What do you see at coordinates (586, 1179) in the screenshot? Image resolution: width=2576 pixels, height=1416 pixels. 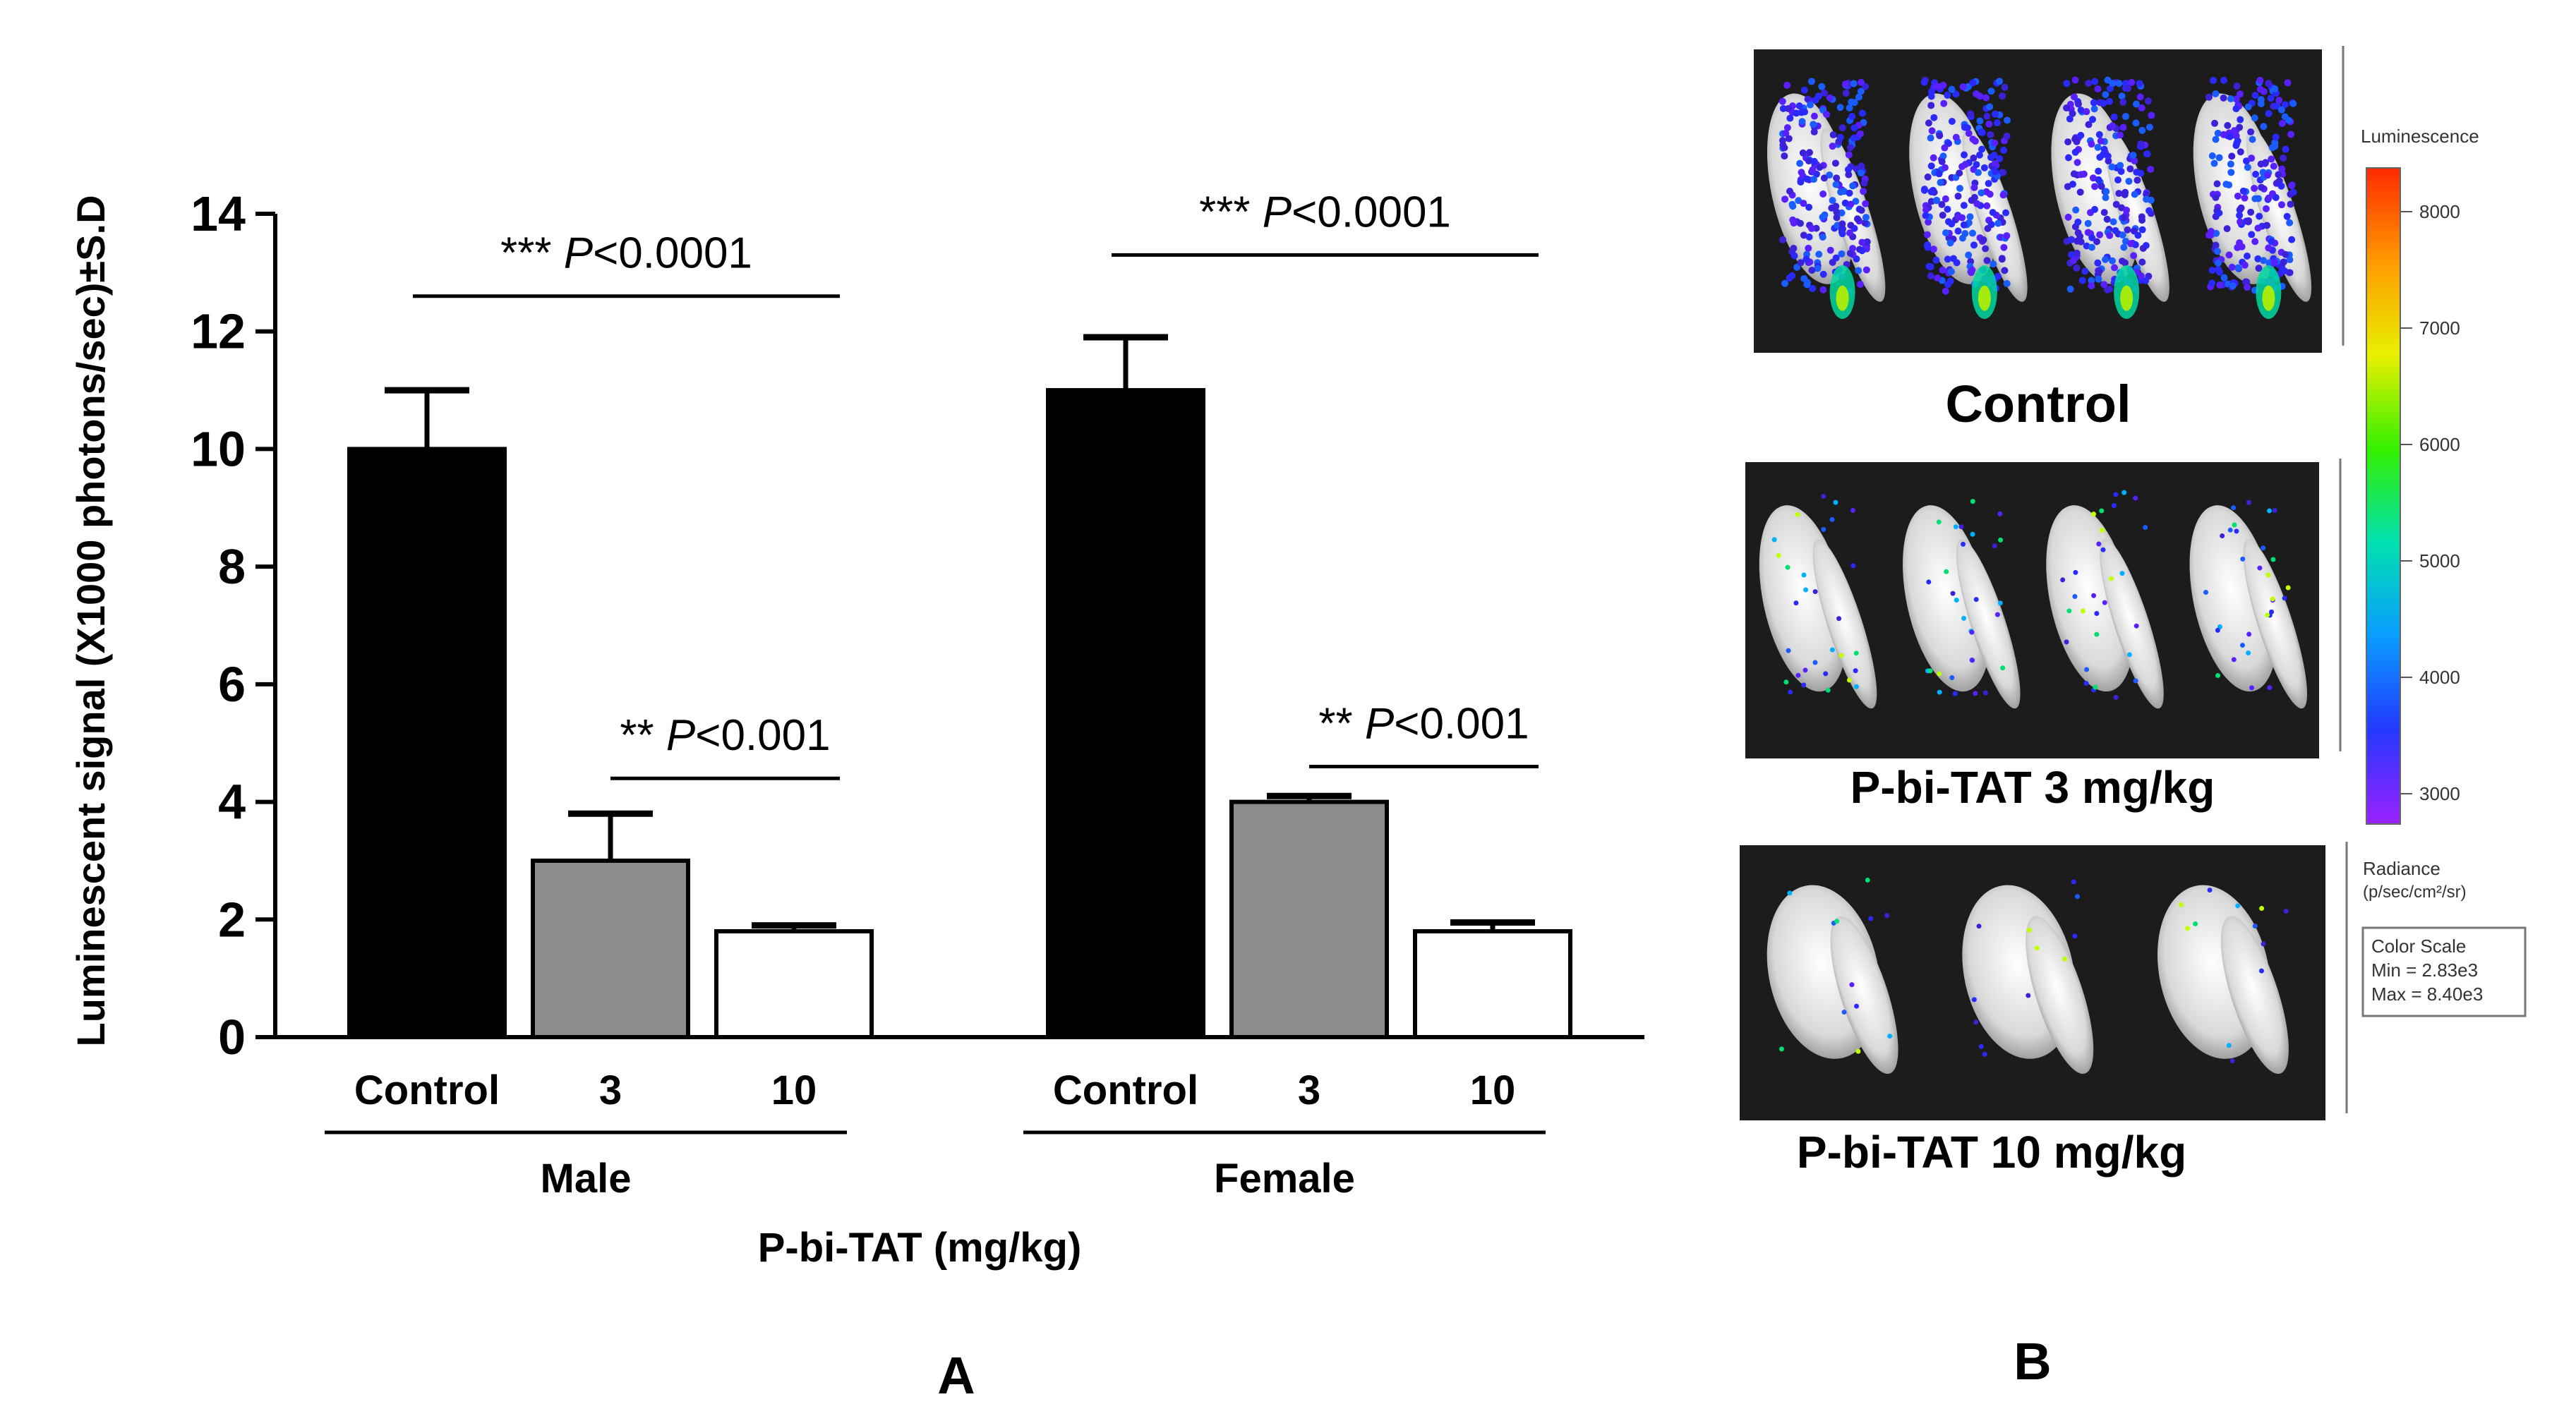 I see `group-label: Male` at bounding box center [586, 1179].